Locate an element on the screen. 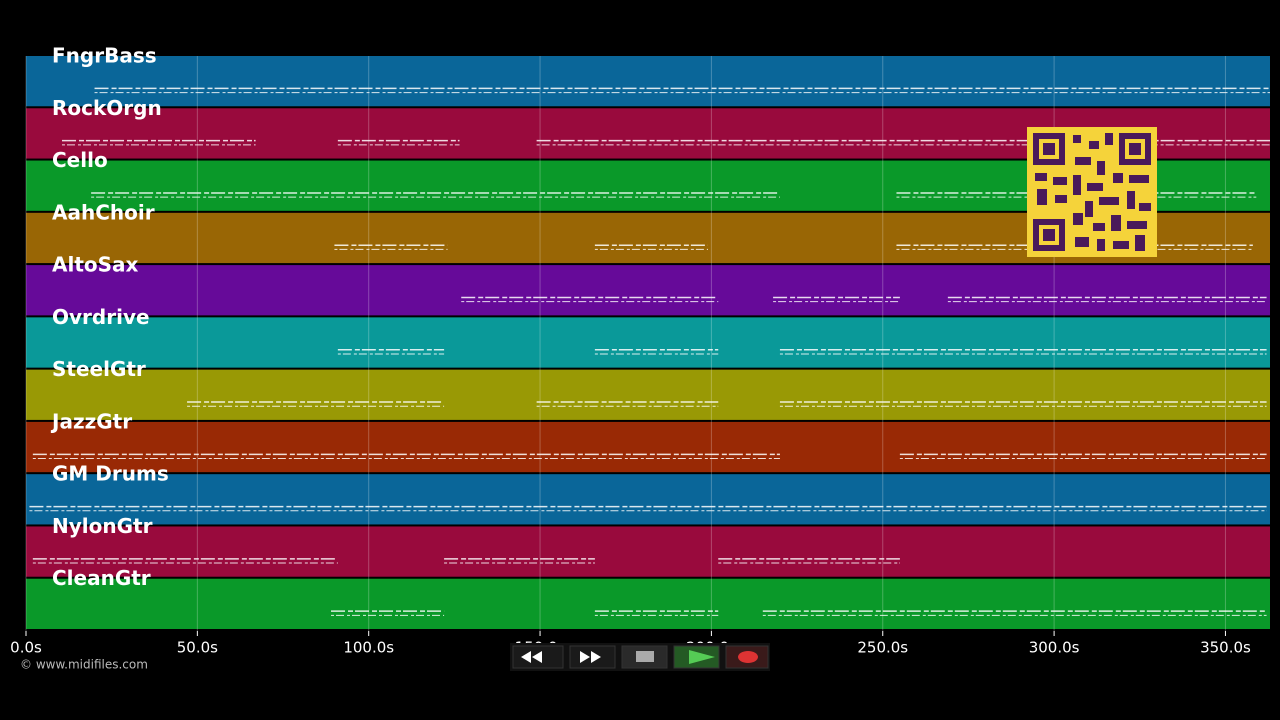 The image size is (1280, 720). x-tick-label: 300.0s is located at coordinates (1054, 648).